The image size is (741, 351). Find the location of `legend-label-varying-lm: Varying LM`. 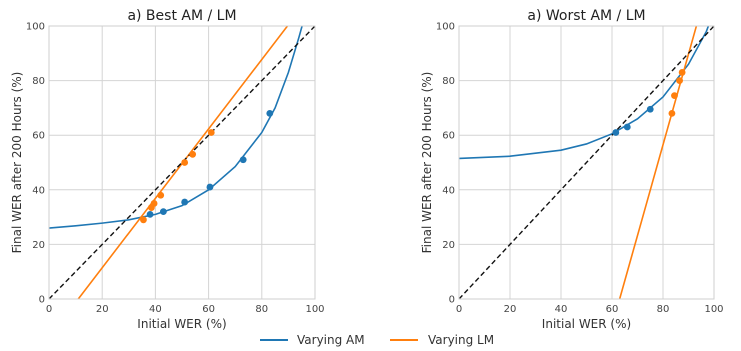

legend-label-varying-lm: Varying LM is located at coordinates (461, 340).